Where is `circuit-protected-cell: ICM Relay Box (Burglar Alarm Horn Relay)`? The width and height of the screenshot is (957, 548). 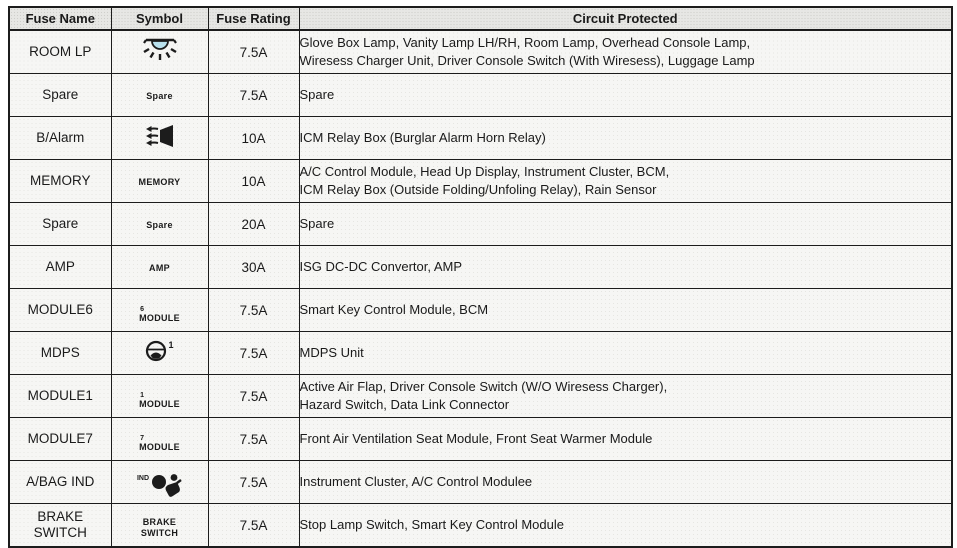 circuit-protected-cell: ICM Relay Box (Burglar Alarm Horn Relay) is located at coordinates (625, 138).